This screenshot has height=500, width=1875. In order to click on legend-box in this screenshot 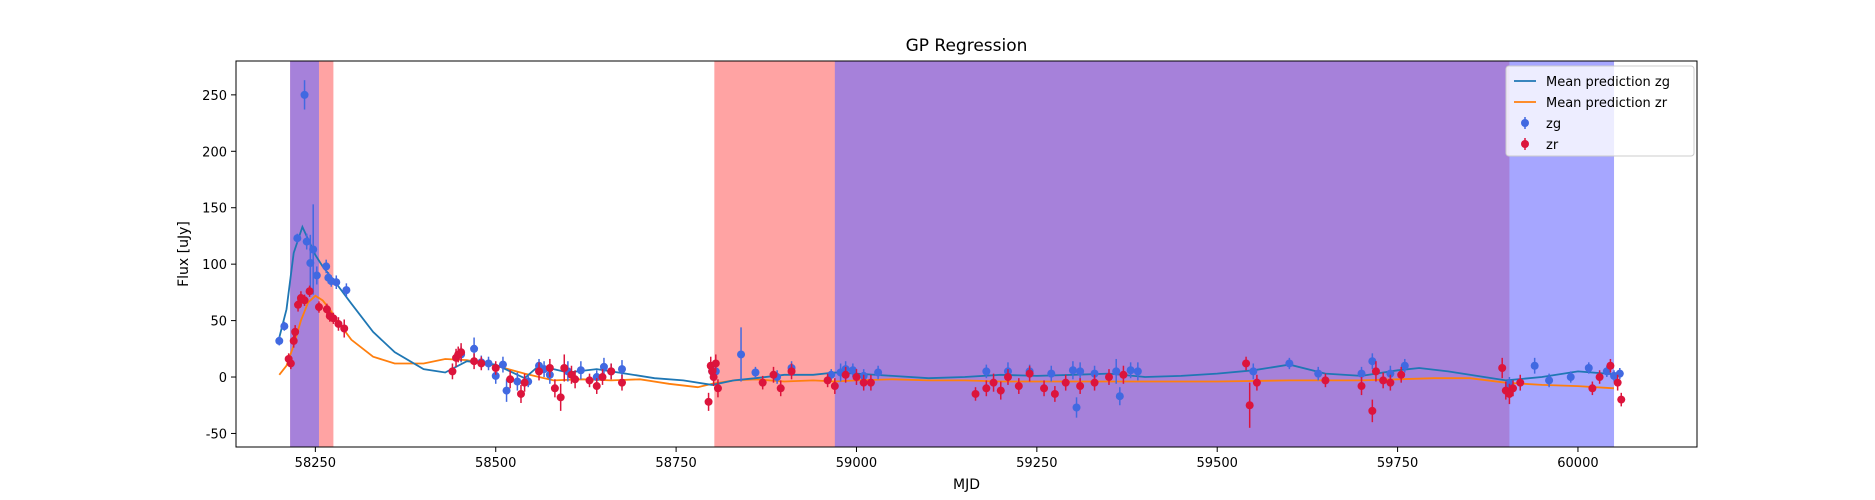, I will do `click(1600, 111)`.